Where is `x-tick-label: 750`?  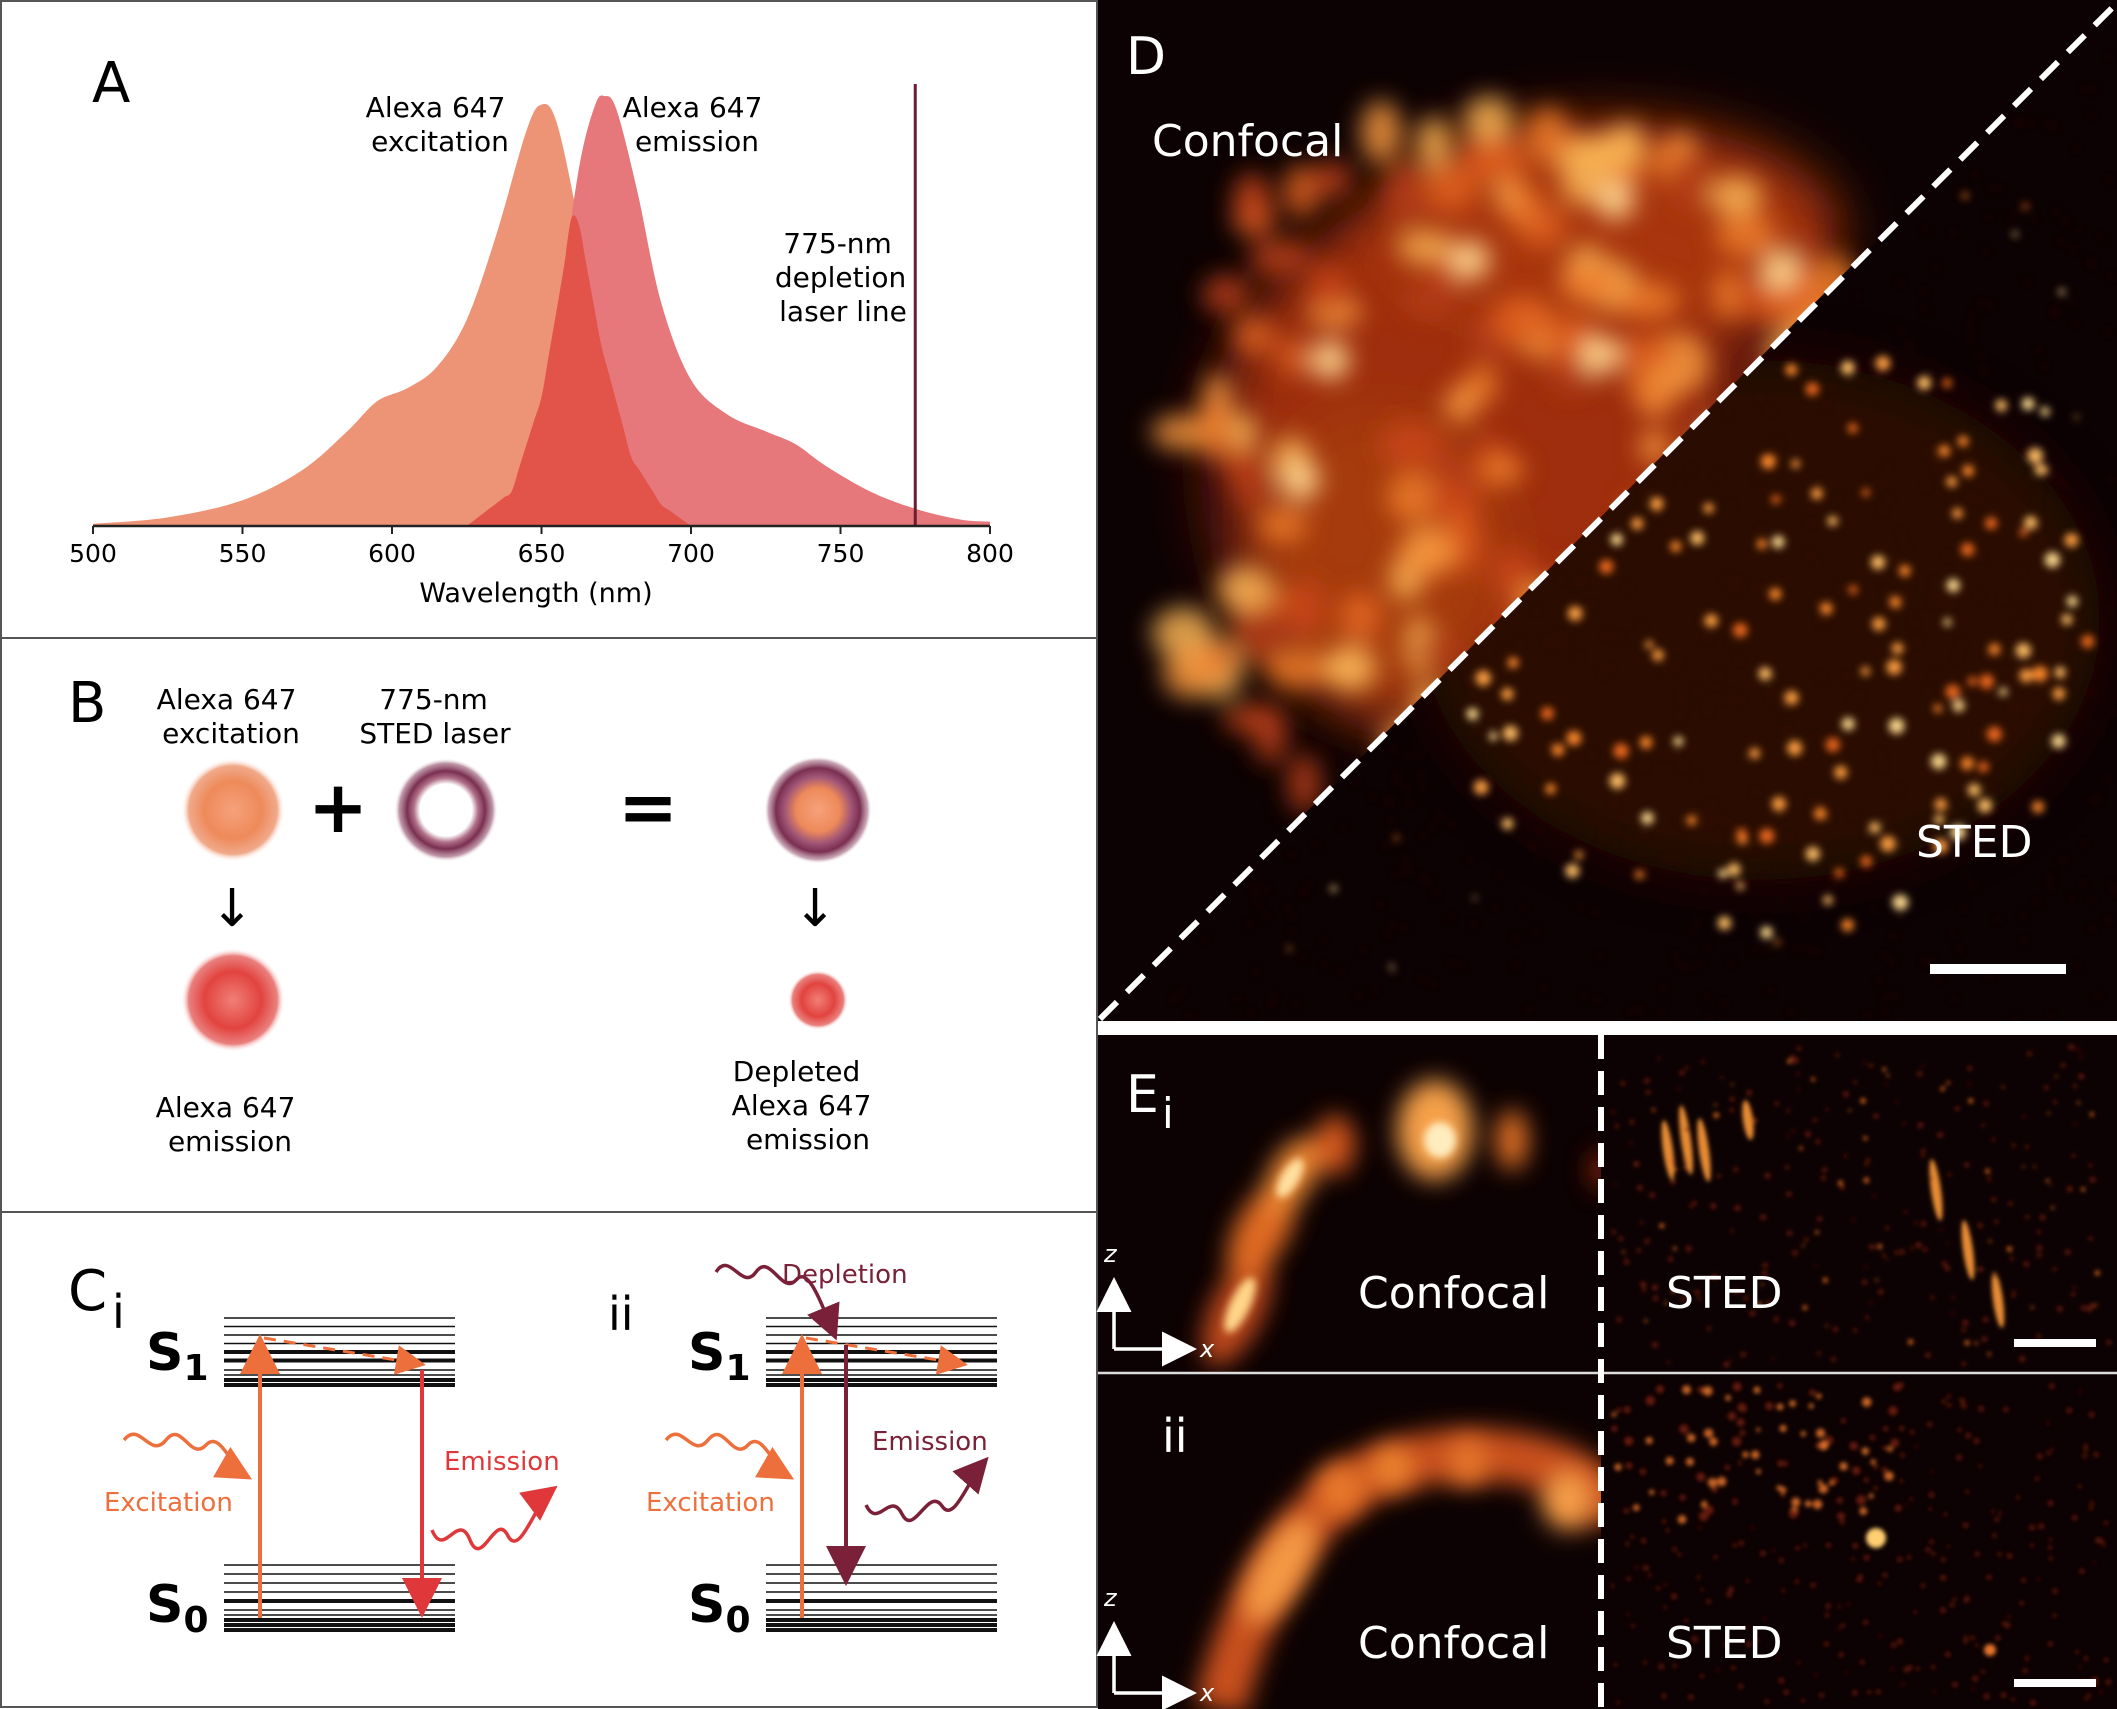
x-tick-label: 750 is located at coordinates (841, 553).